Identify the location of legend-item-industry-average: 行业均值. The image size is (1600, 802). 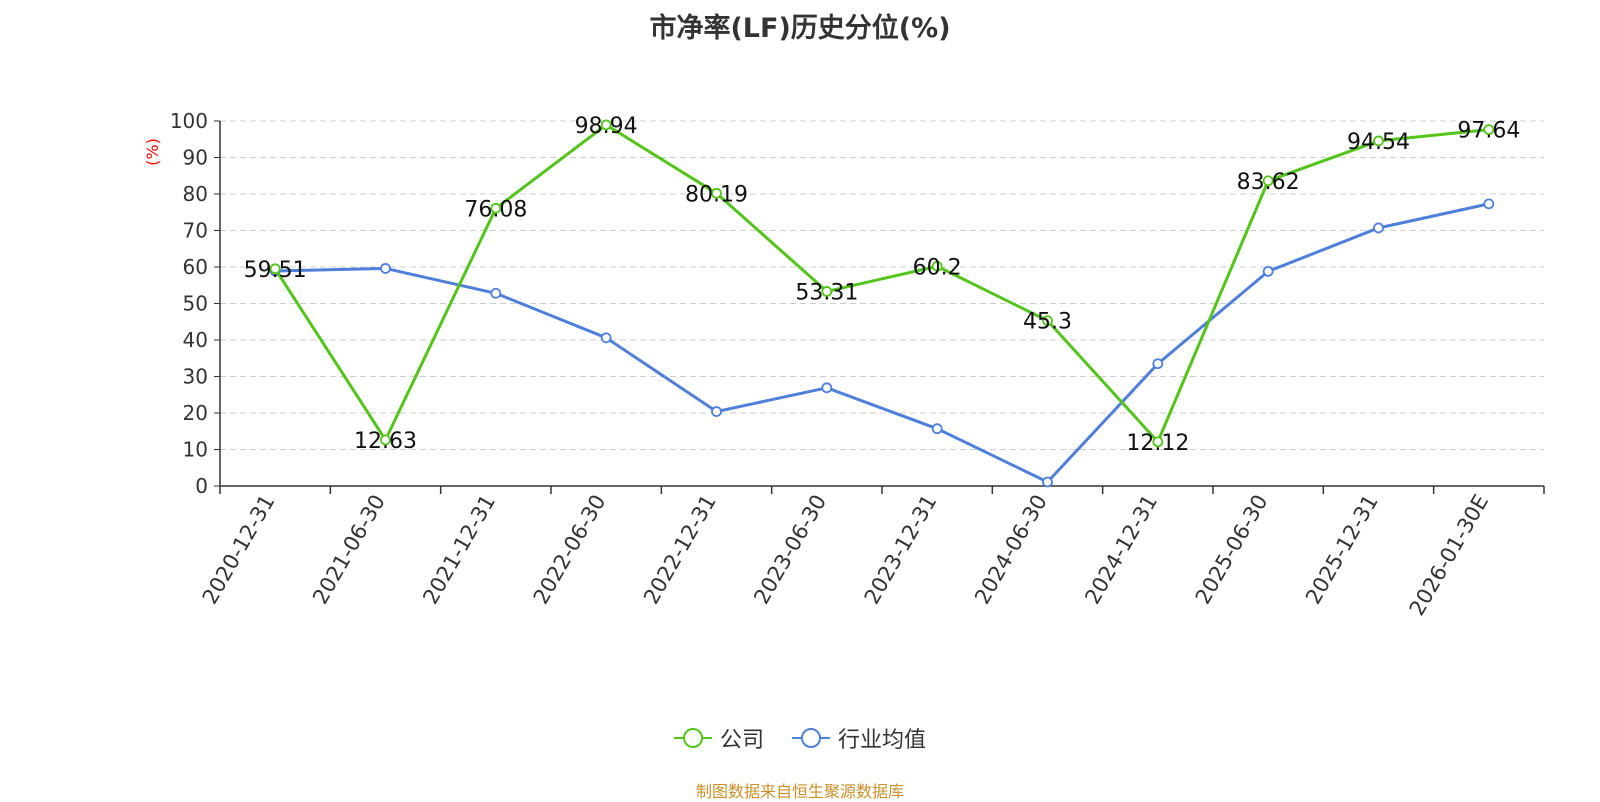
(859, 738).